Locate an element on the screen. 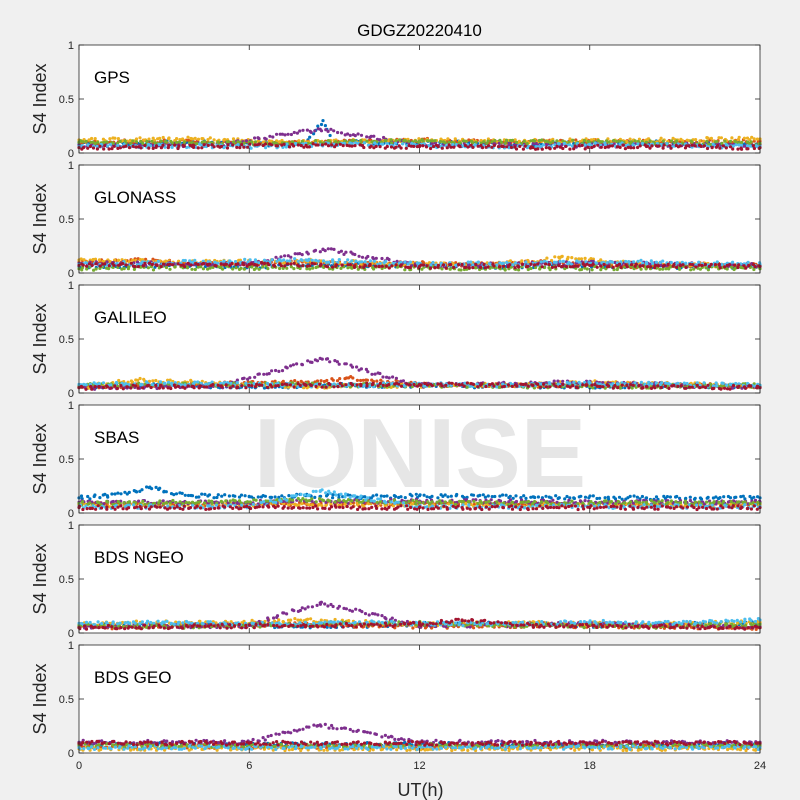  y-tick-label: 0 is located at coordinates (71, 394).